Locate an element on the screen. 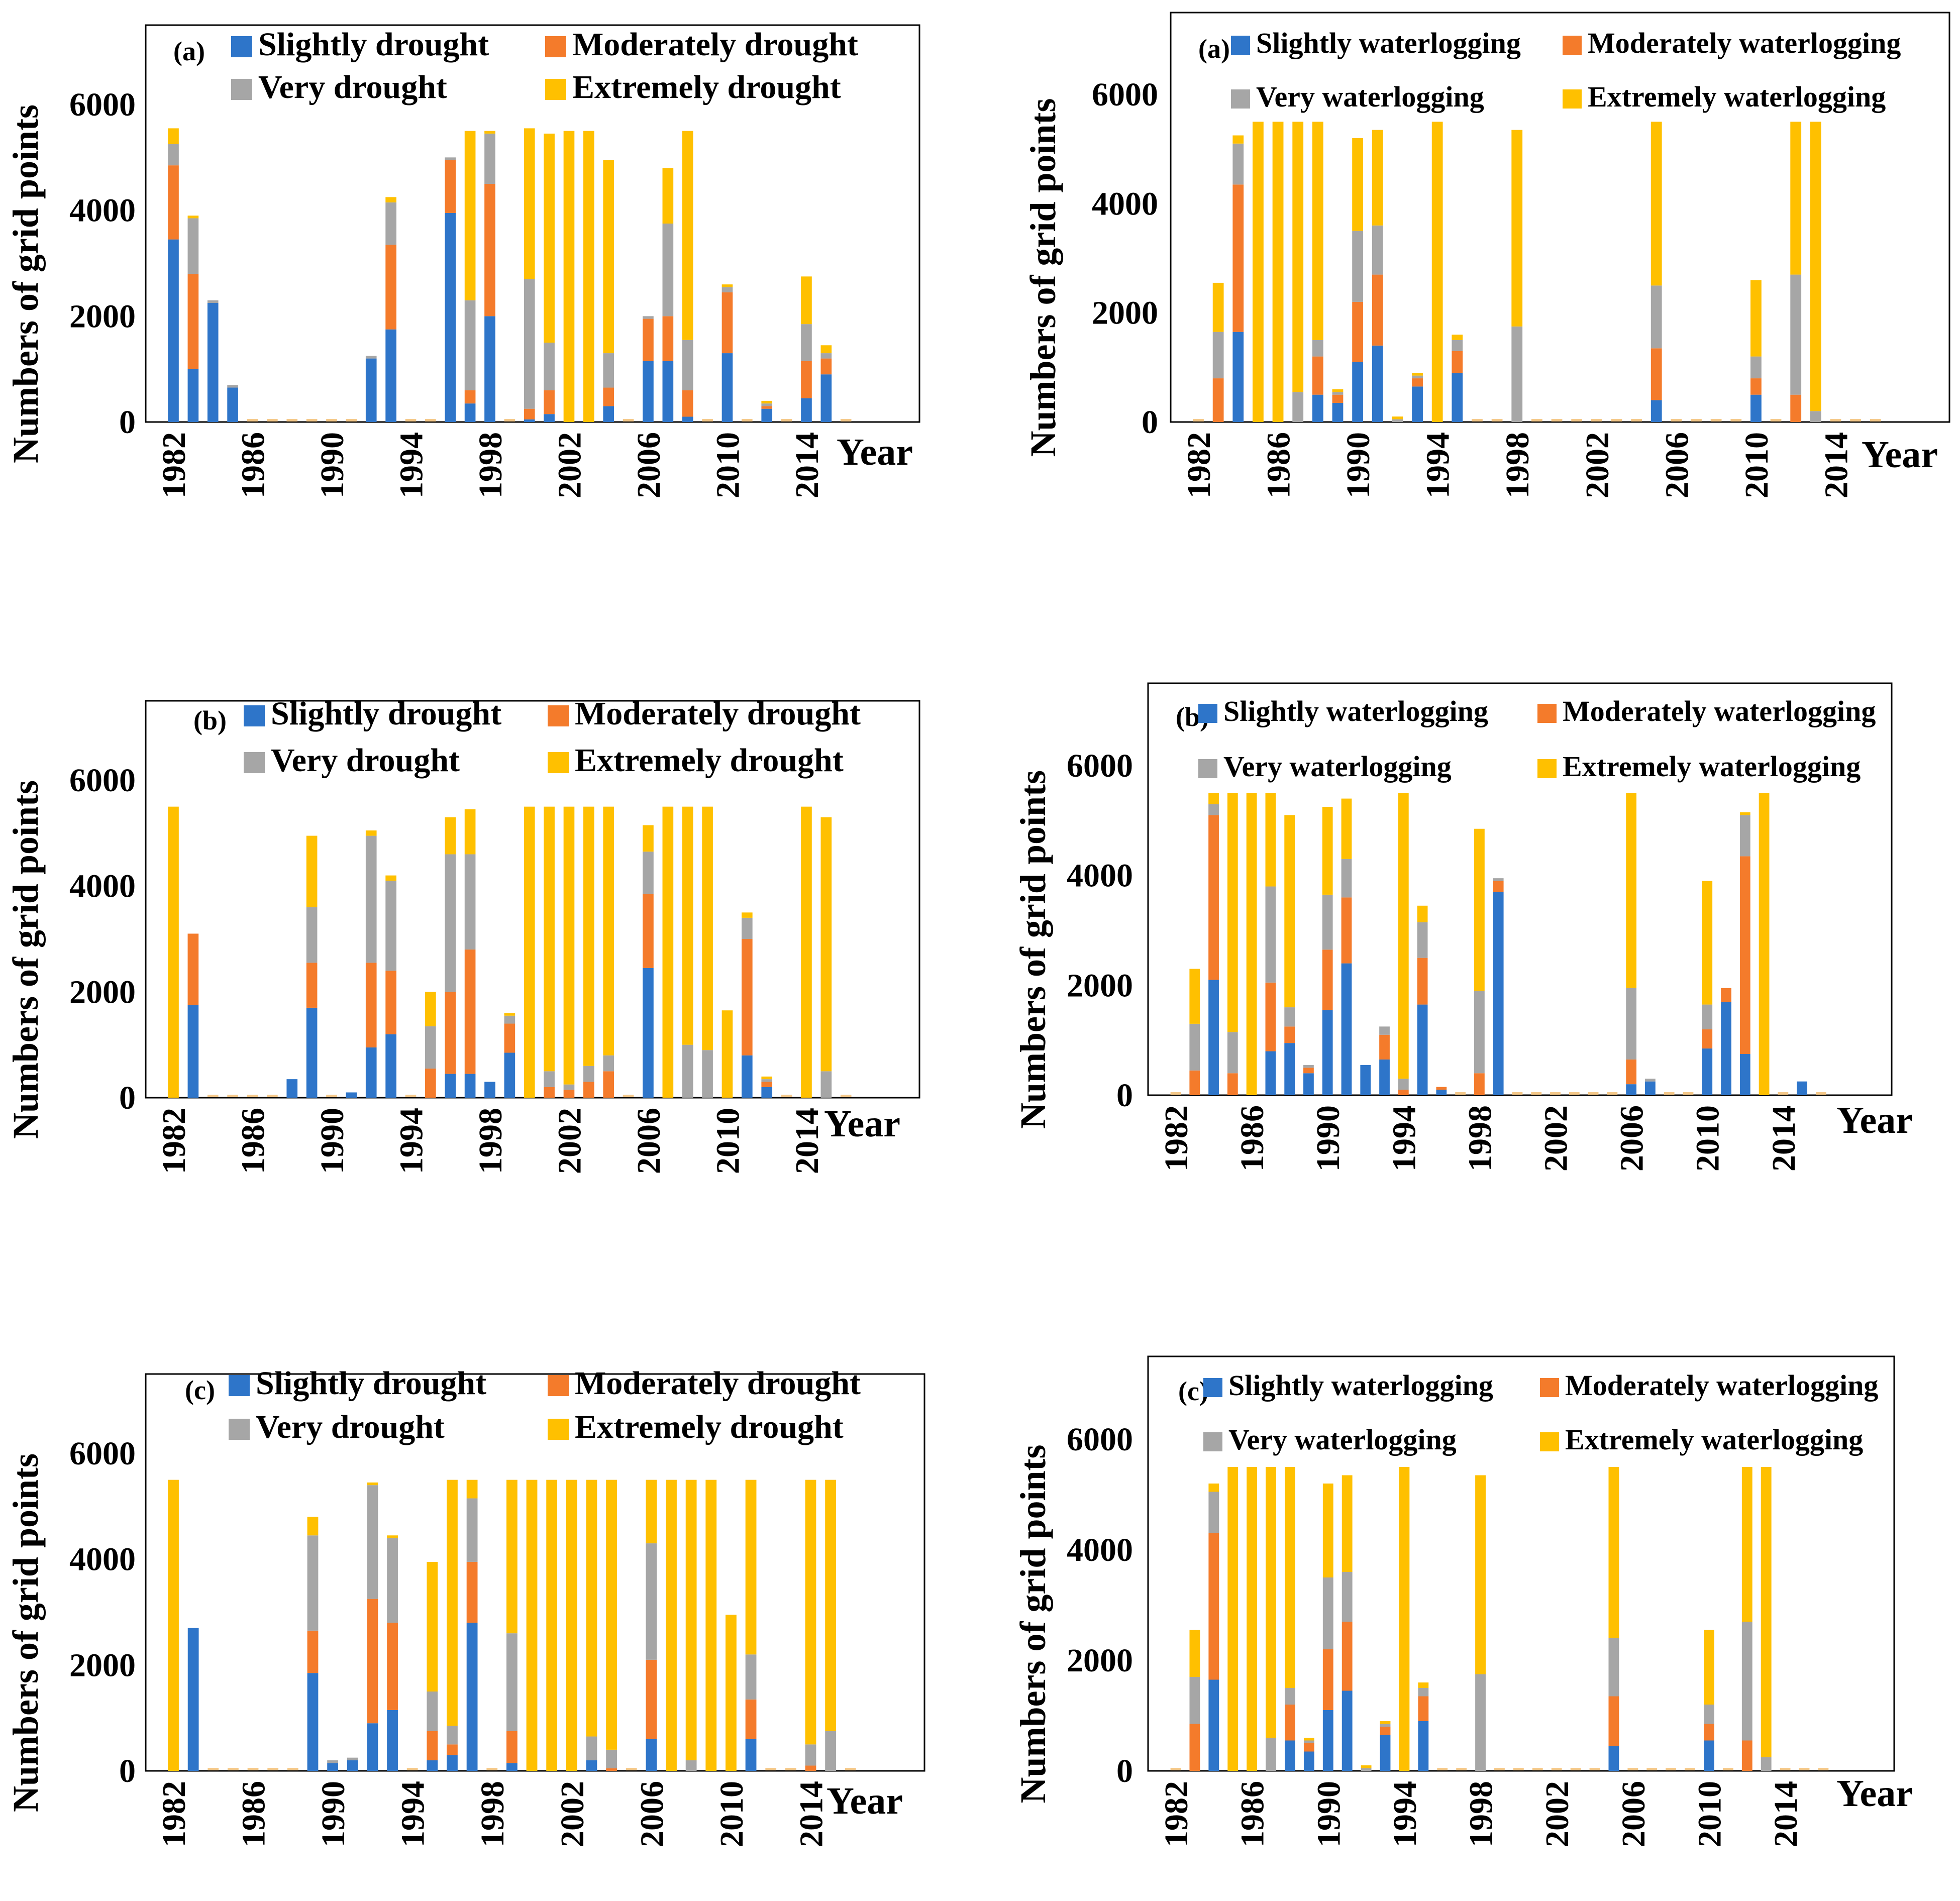 This screenshot has width=1960, height=1901. bar-extremely-2010 is located at coordinates (731, 1693).